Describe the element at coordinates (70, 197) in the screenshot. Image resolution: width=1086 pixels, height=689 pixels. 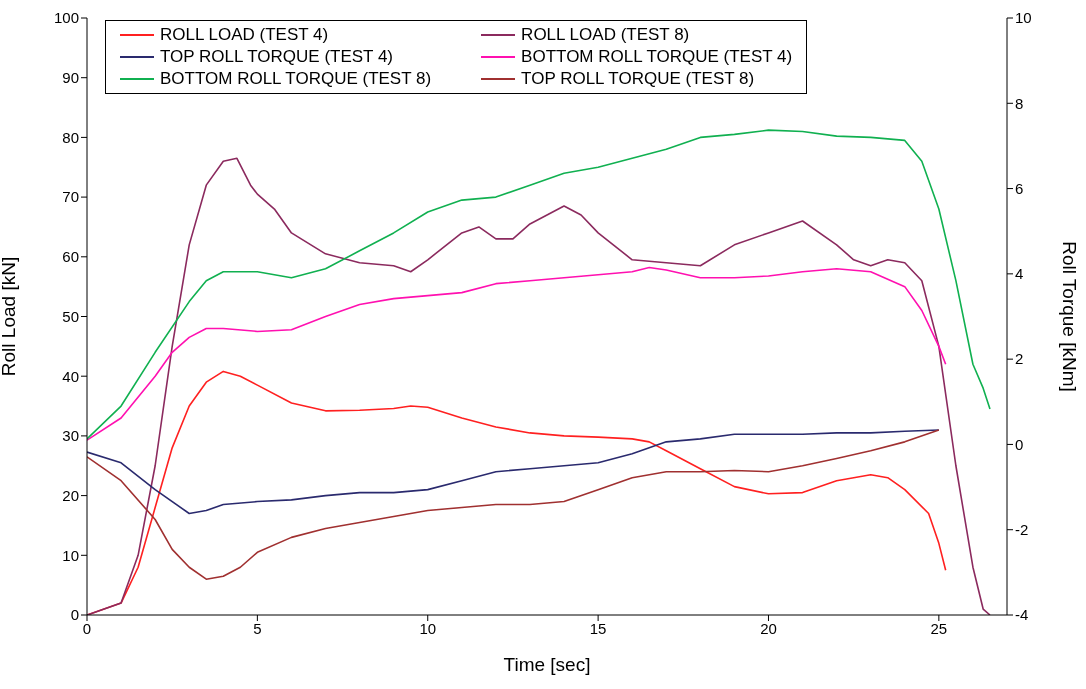
I see `y-tick-label: 70` at that location.